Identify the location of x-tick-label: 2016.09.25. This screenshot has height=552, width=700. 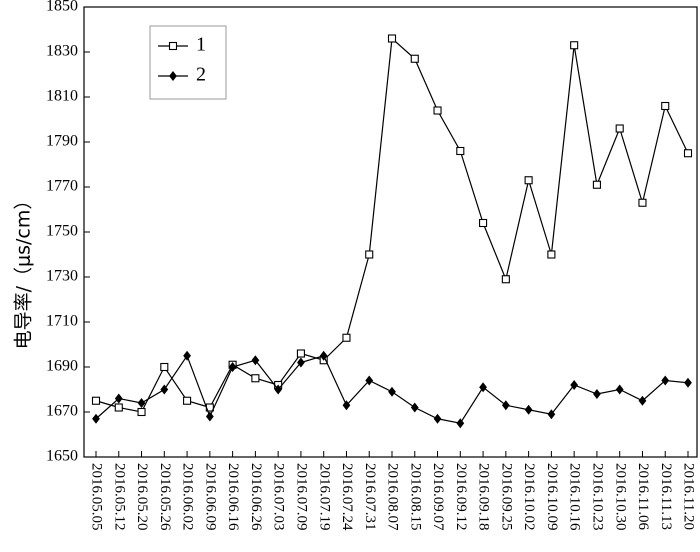
(506, 497).